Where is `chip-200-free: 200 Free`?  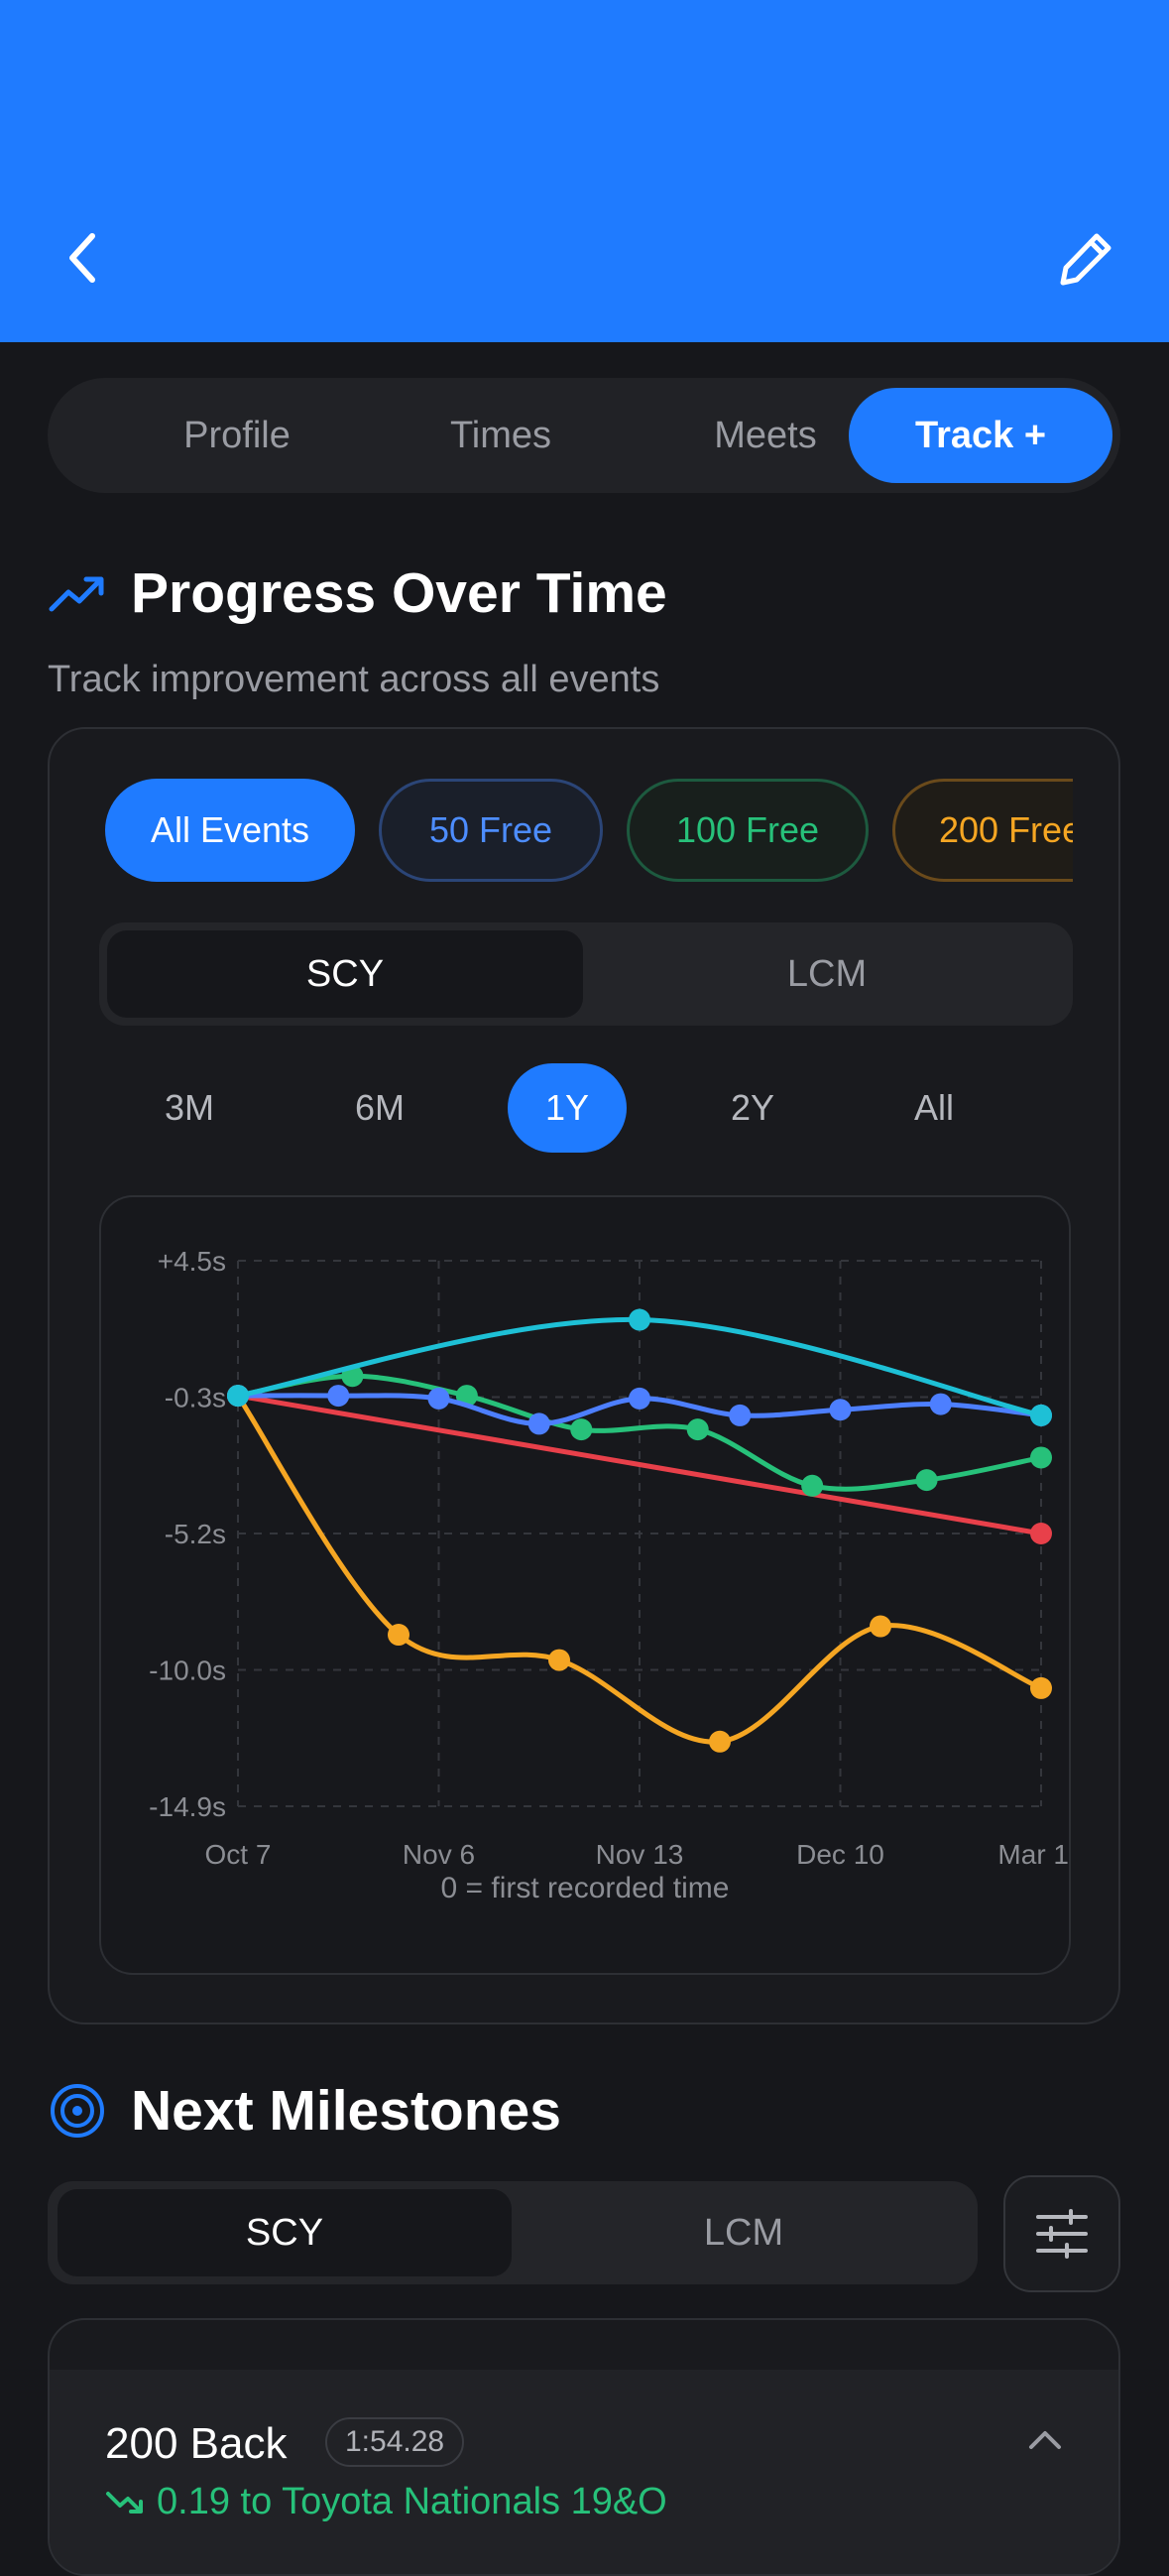
chip-200-free: 200 Free is located at coordinates (982, 830).